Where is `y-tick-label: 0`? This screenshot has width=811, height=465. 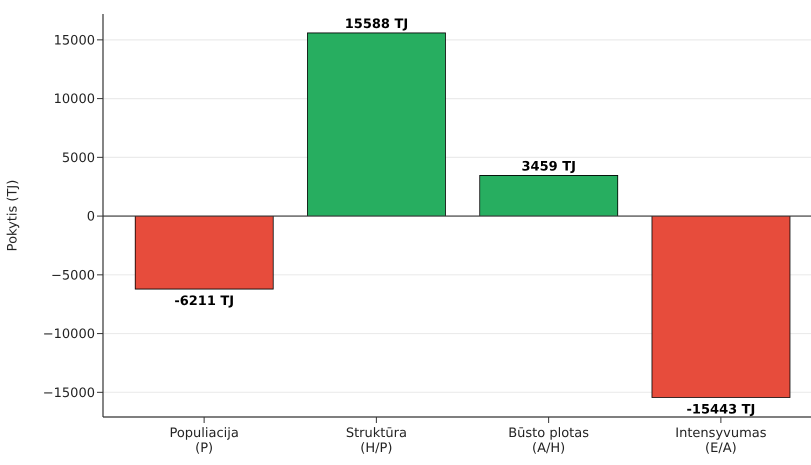
y-tick-label: 0 is located at coordinates (90, 217).